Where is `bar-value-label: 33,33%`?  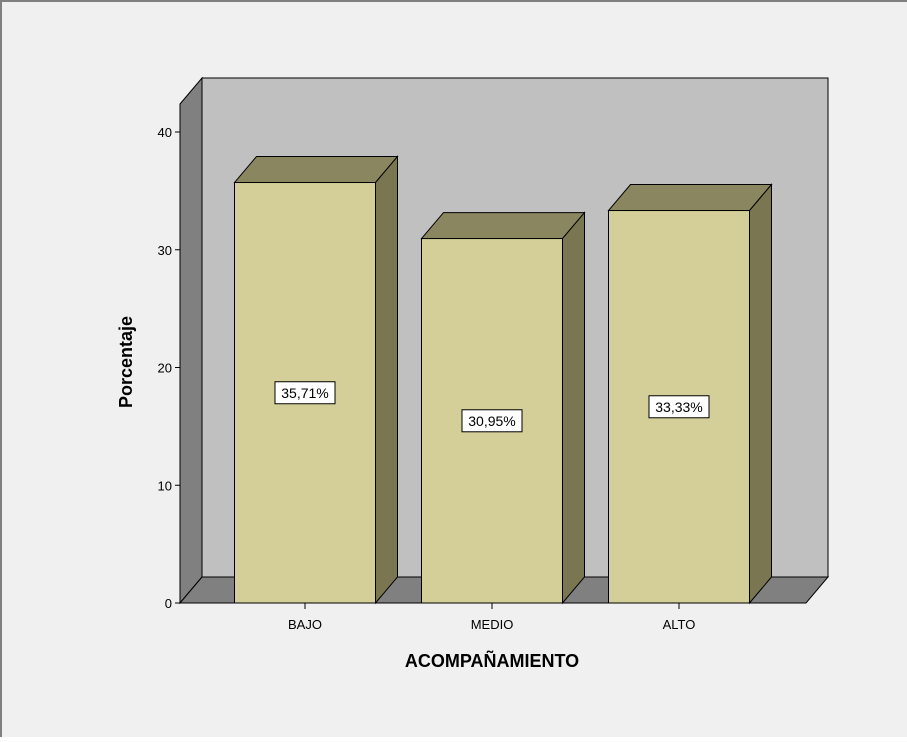
bar-value-label: 33,33% is located at coordinates (678, 407).